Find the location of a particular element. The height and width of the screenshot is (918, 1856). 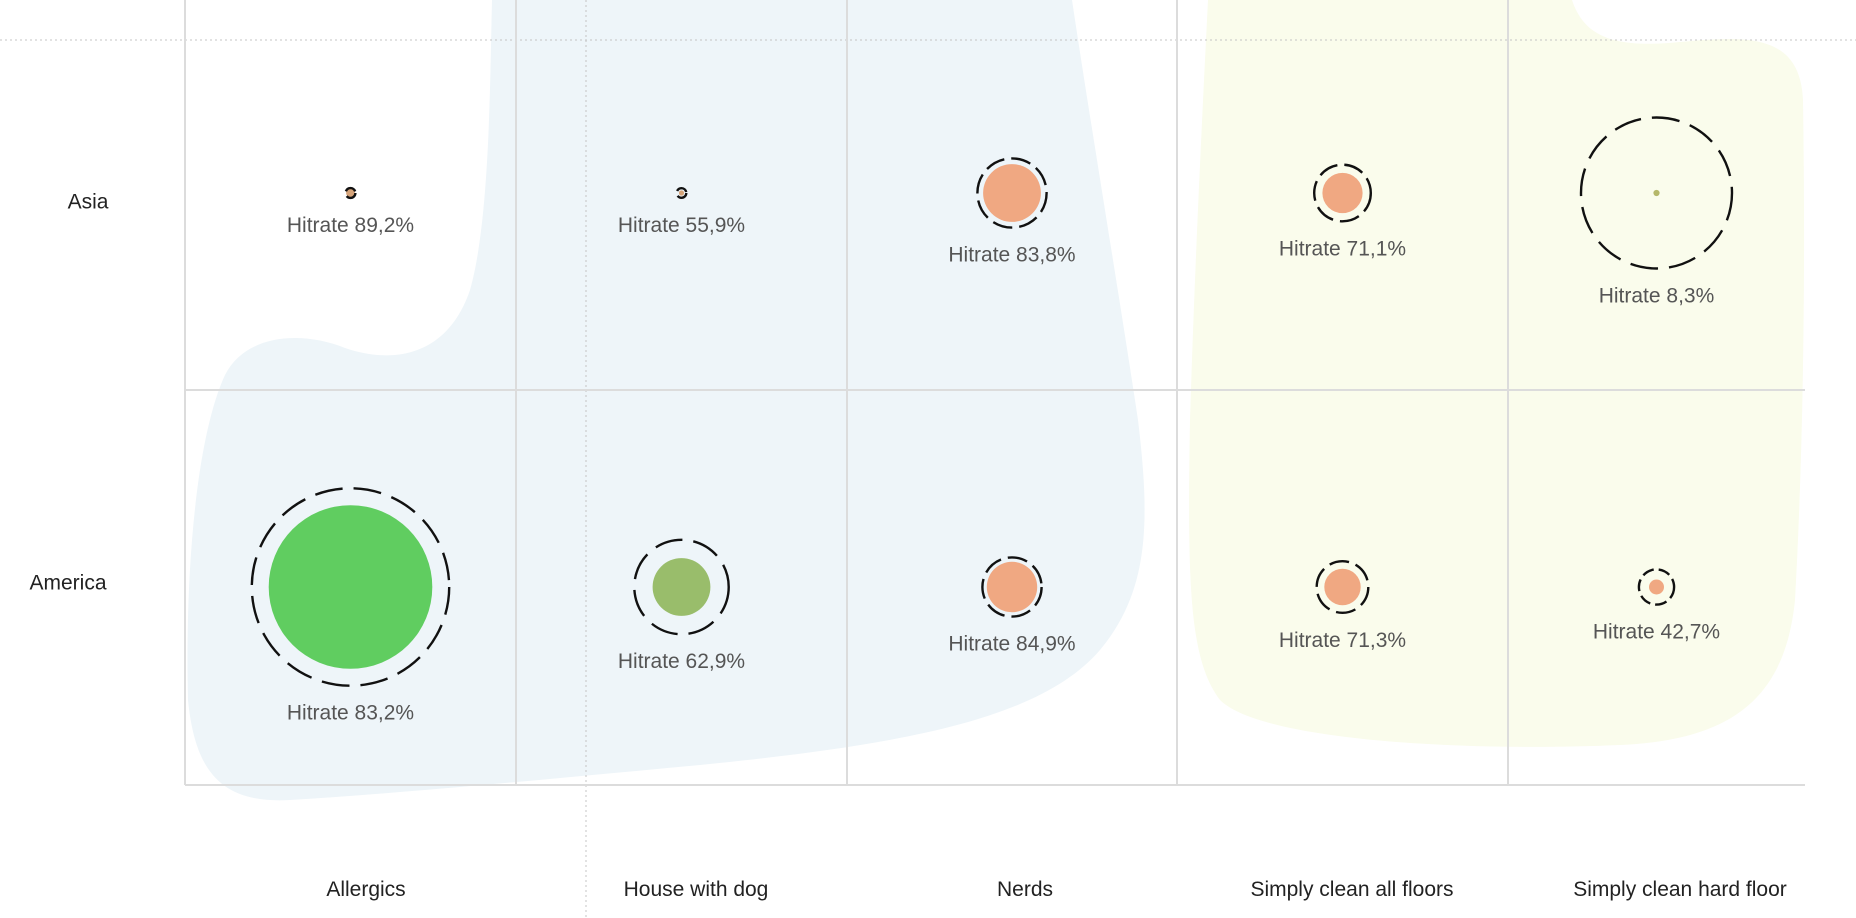

hitrate-label: Hitrate 83,2% is located at coordinates (350, 713).